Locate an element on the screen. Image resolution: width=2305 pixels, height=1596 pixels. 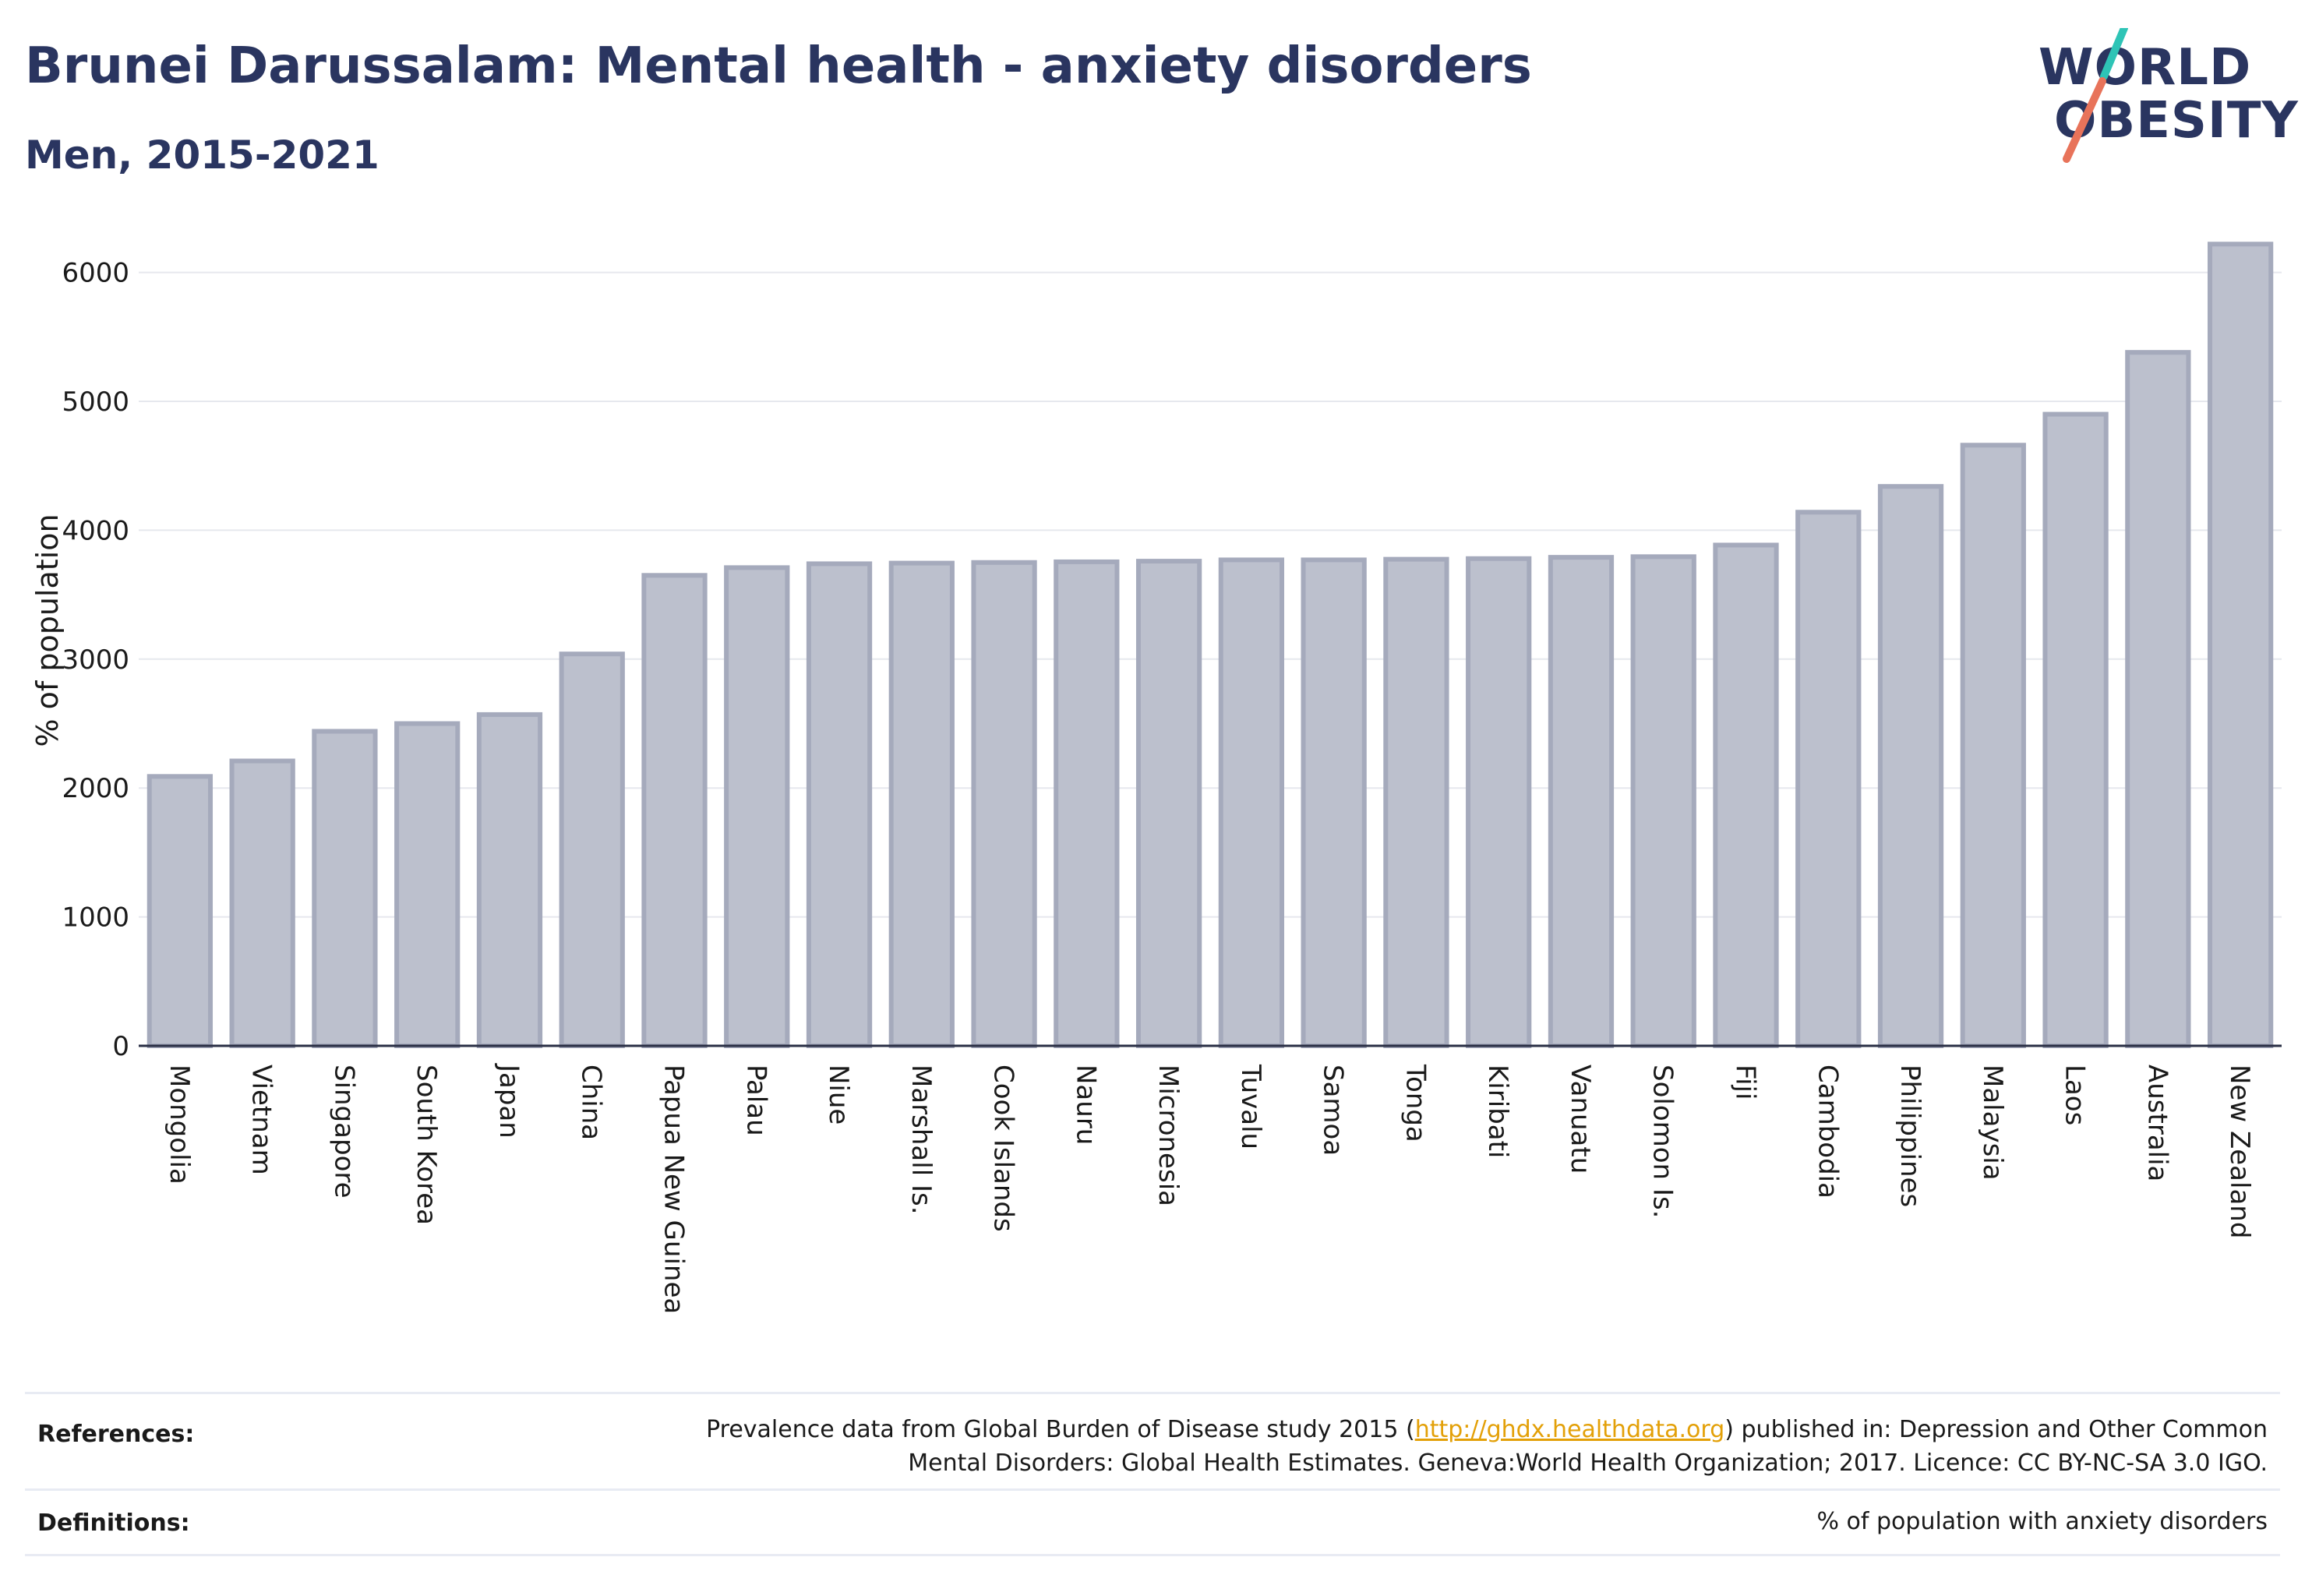
y-axis-title: % of population is located at coordinates (47, 630).